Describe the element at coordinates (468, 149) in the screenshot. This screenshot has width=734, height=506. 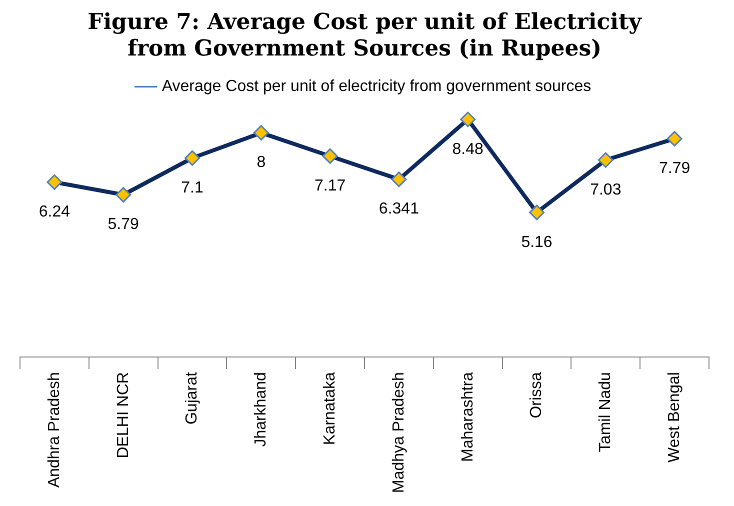
I see `data-label: 8.48` at that location.